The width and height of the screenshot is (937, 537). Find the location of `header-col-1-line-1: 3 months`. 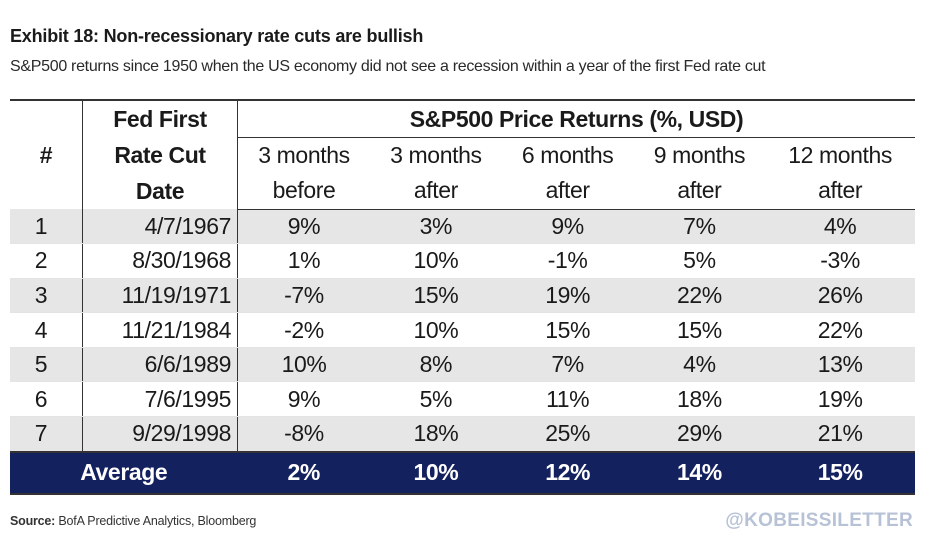

header-col-1-line-1: 3 months is located at coordinates (304, 155).